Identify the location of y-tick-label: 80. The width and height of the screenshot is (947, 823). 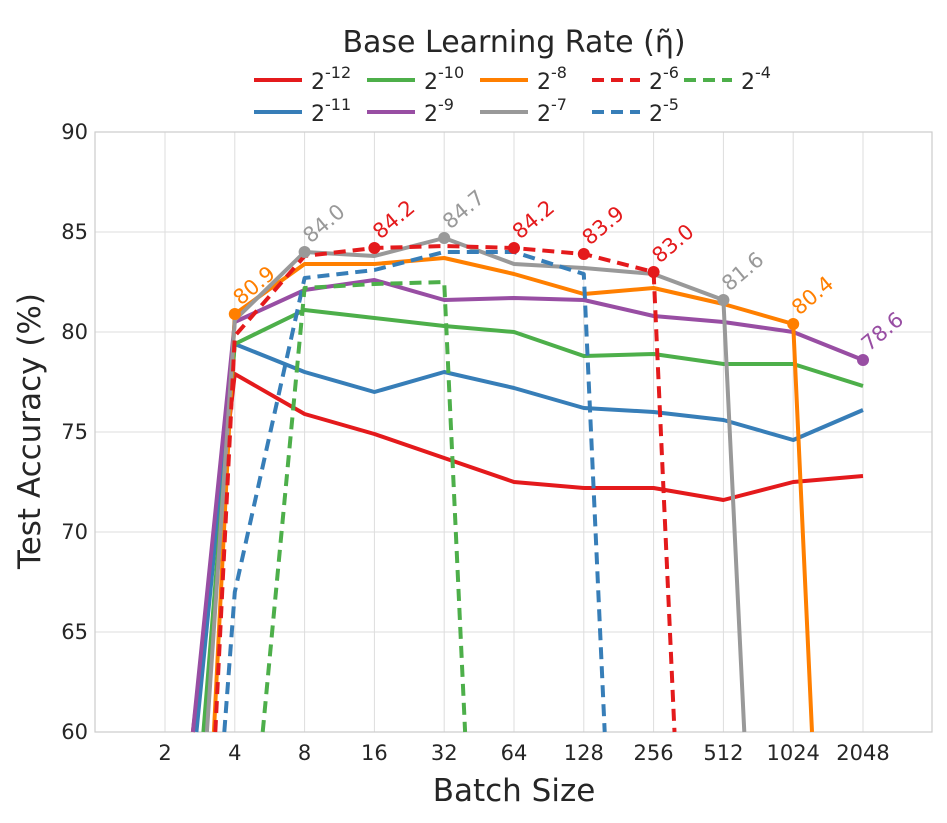
(74, 332).